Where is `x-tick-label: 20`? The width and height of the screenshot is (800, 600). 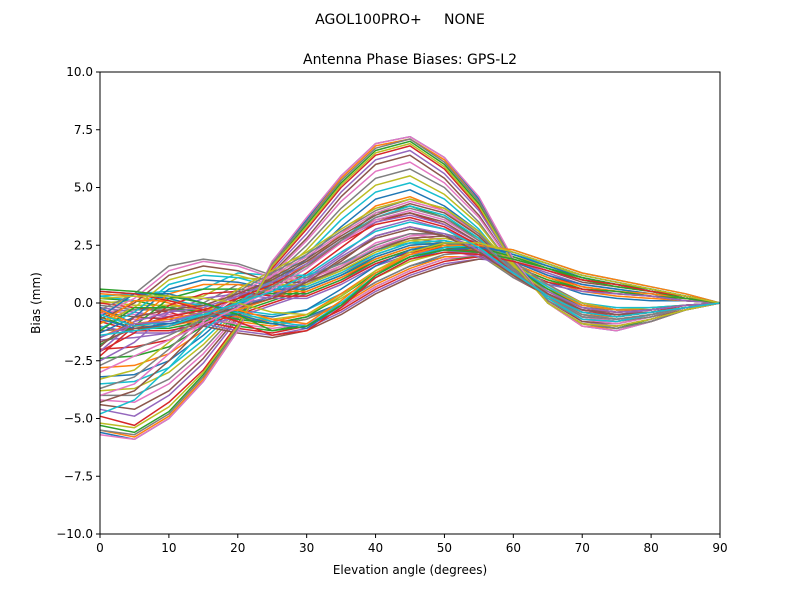 x-tick-label: 20 is located at coordinates (237, 548).